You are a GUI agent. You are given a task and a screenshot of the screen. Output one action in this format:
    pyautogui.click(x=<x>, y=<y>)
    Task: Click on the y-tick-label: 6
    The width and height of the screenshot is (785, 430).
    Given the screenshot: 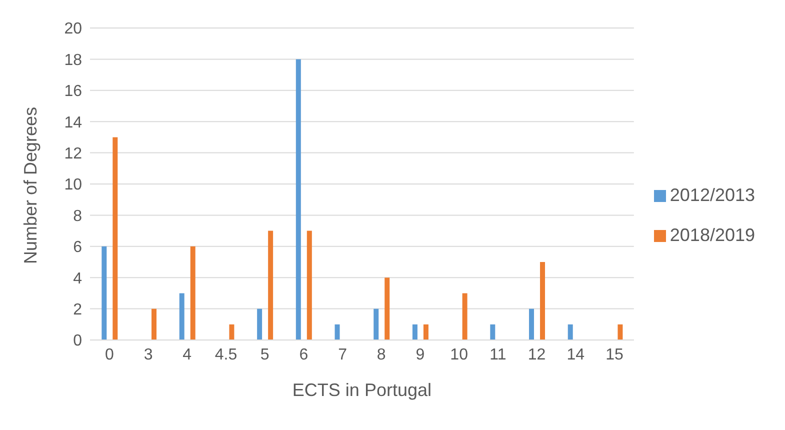 What is the action you would take?
    pyautogui.click(x=77, y=247)
    